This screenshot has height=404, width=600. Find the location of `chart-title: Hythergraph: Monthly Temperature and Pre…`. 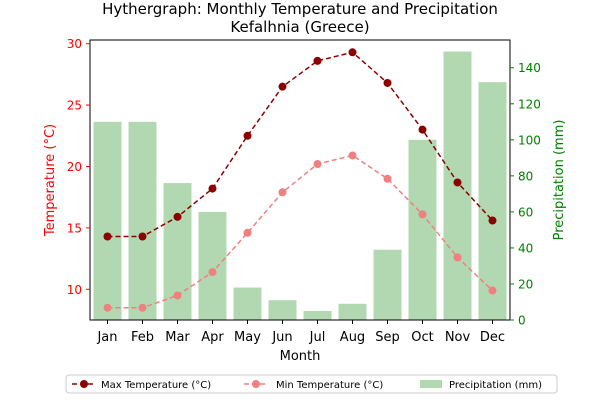

chart-title: Hythergraph: Monthly Temperature and Pre… is located at coordinates (300, 9).